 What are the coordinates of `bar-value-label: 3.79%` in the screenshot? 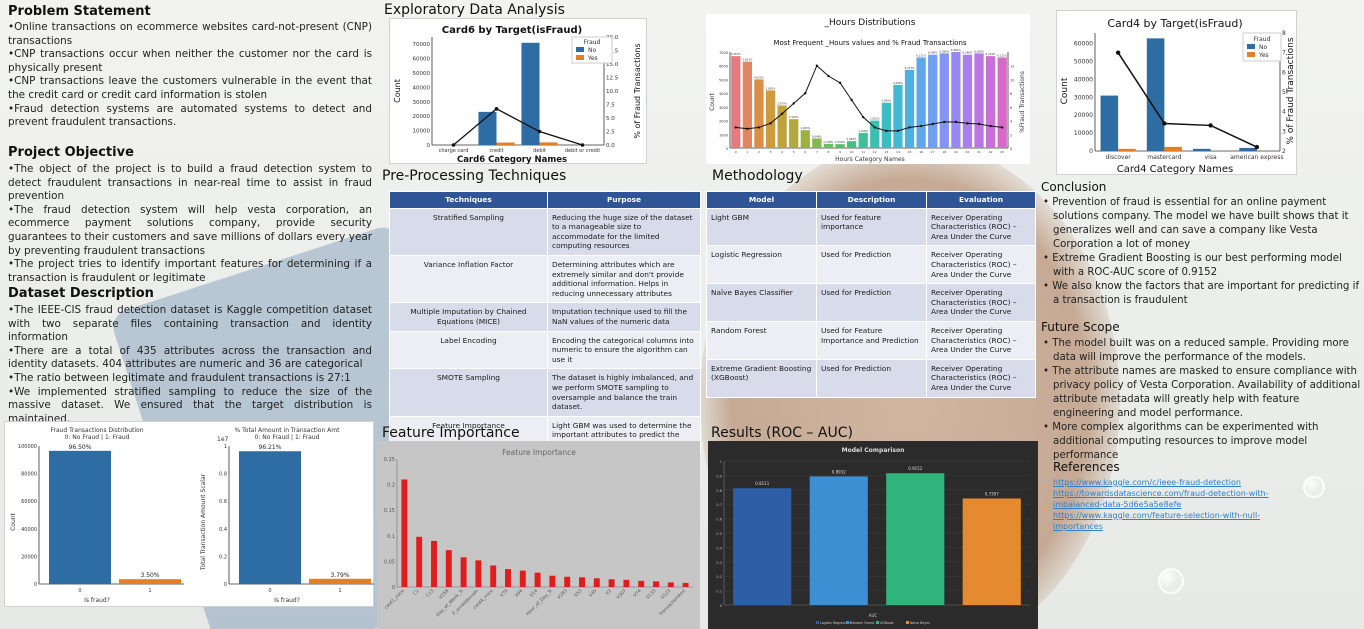 It's located at (339, 575).